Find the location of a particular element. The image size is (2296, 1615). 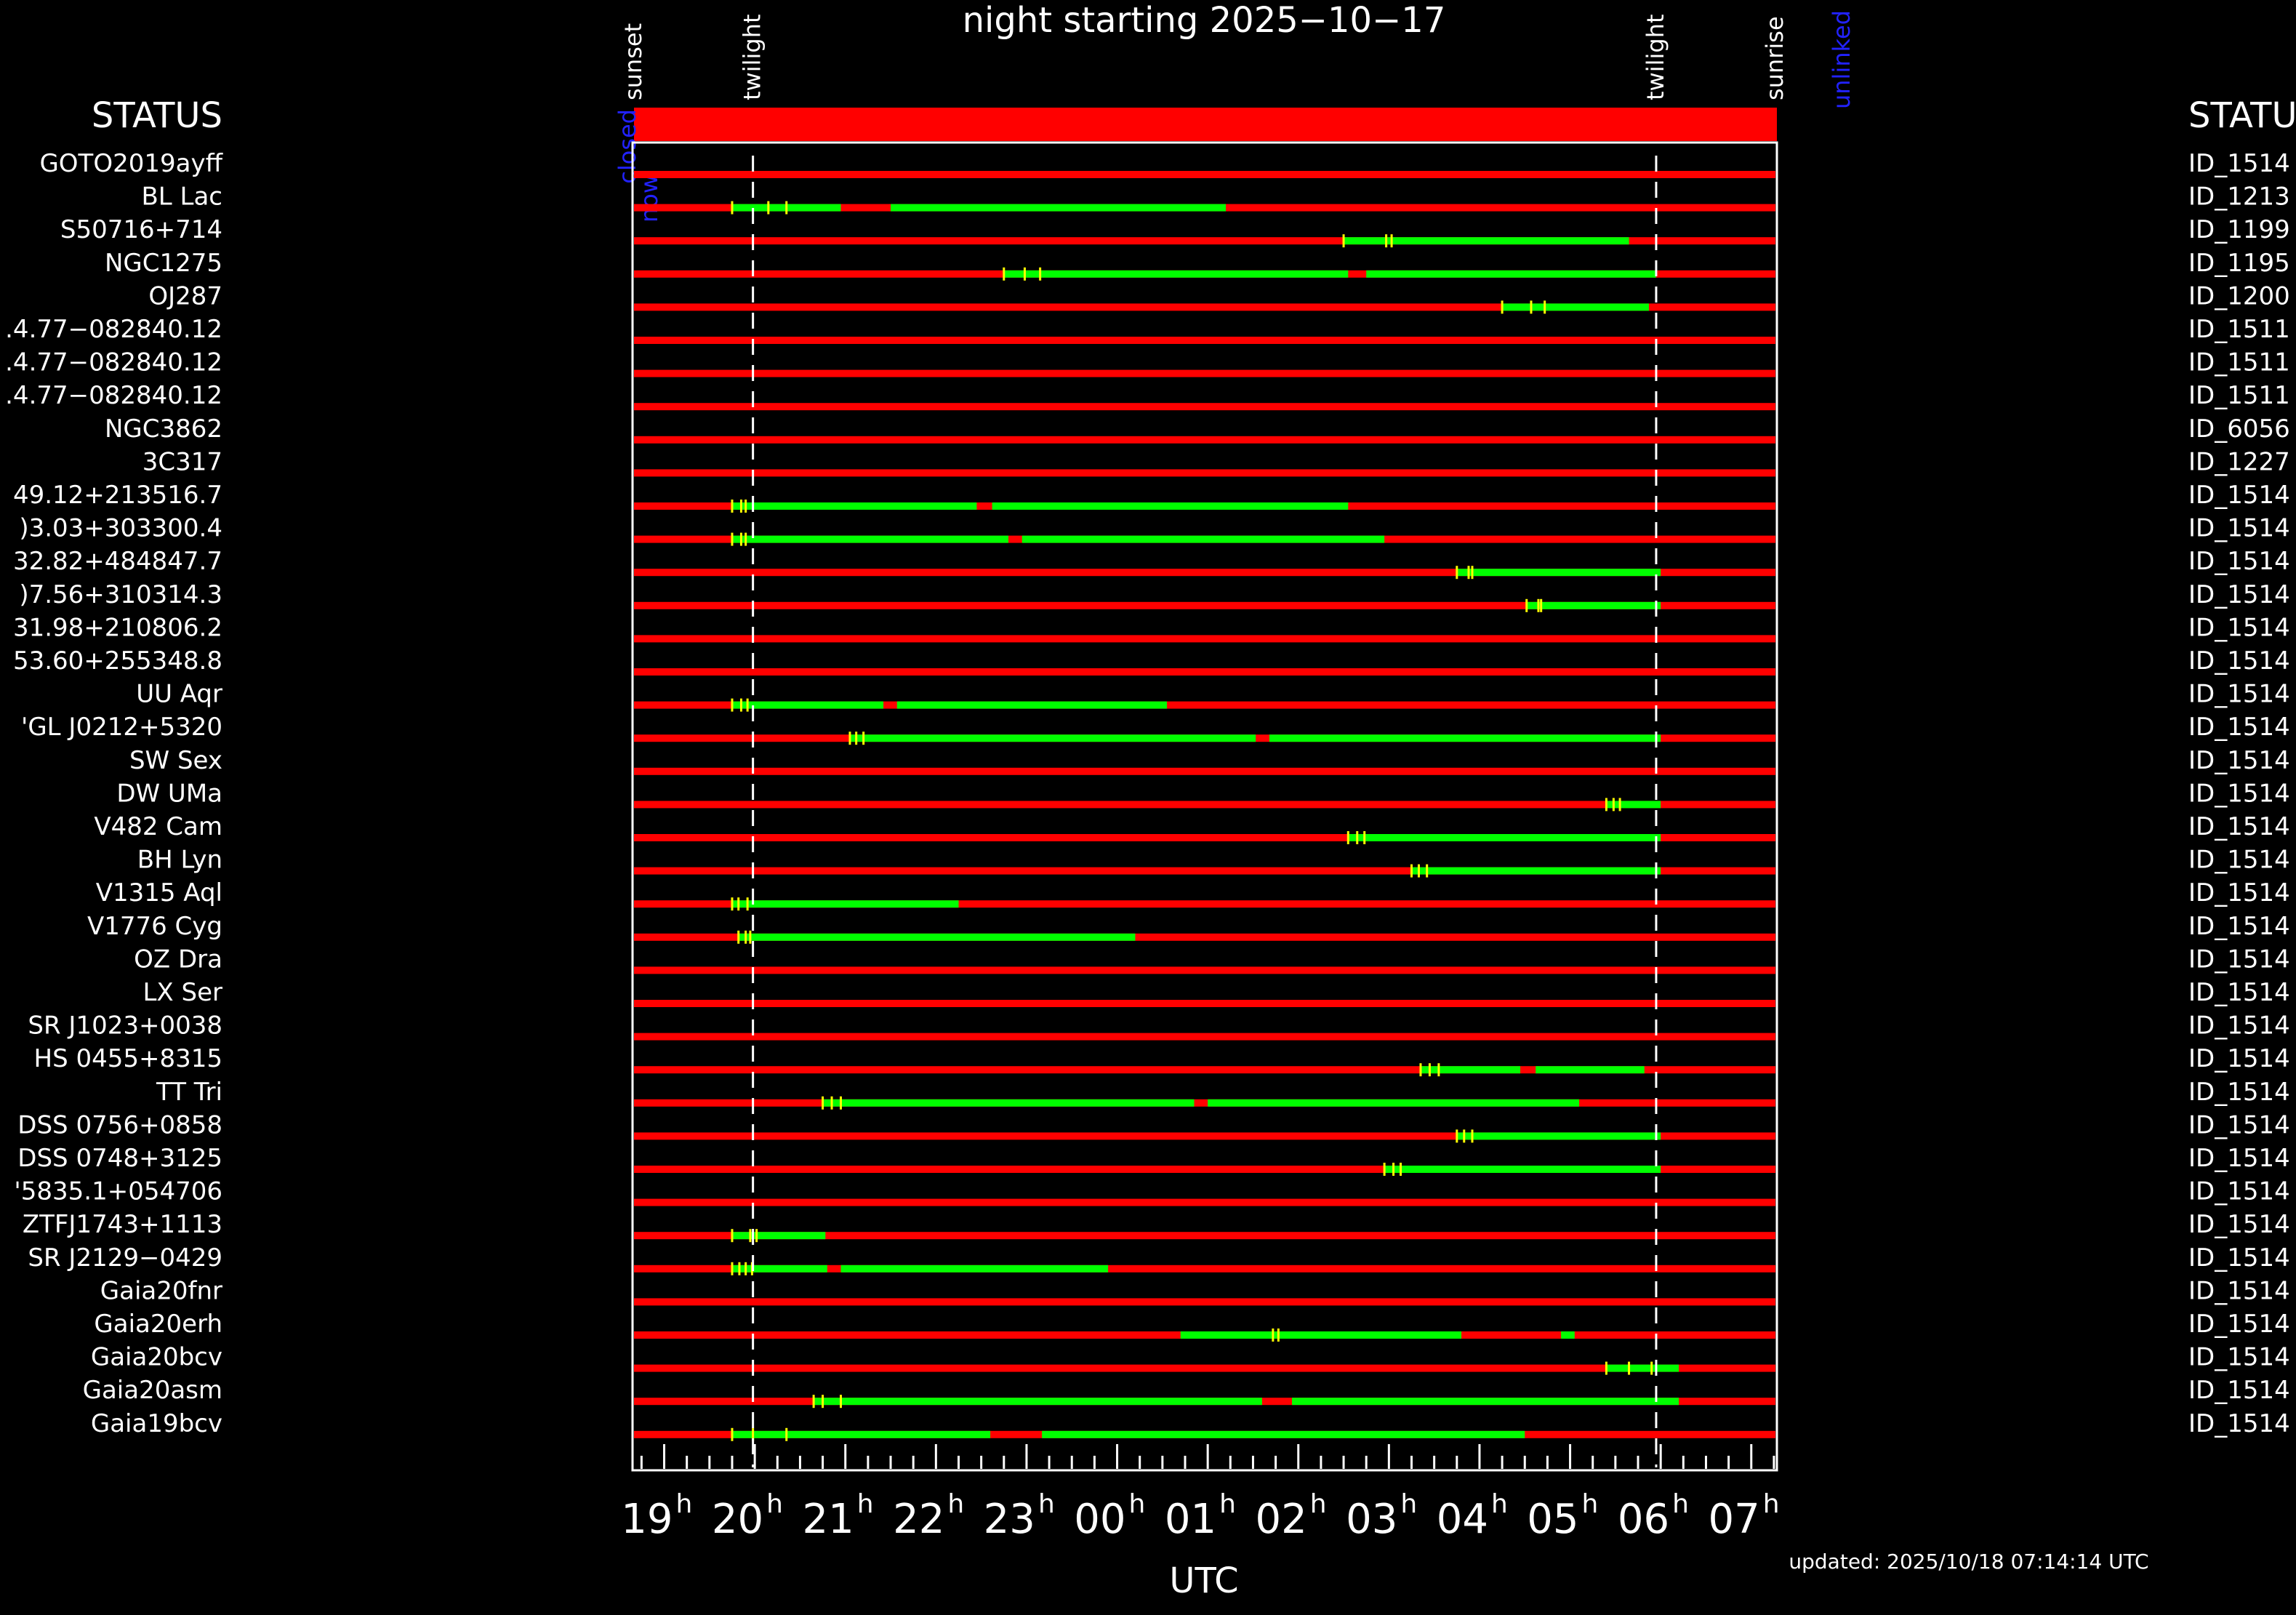

target-name: NGC1275 is located at coordinates (163, 263).